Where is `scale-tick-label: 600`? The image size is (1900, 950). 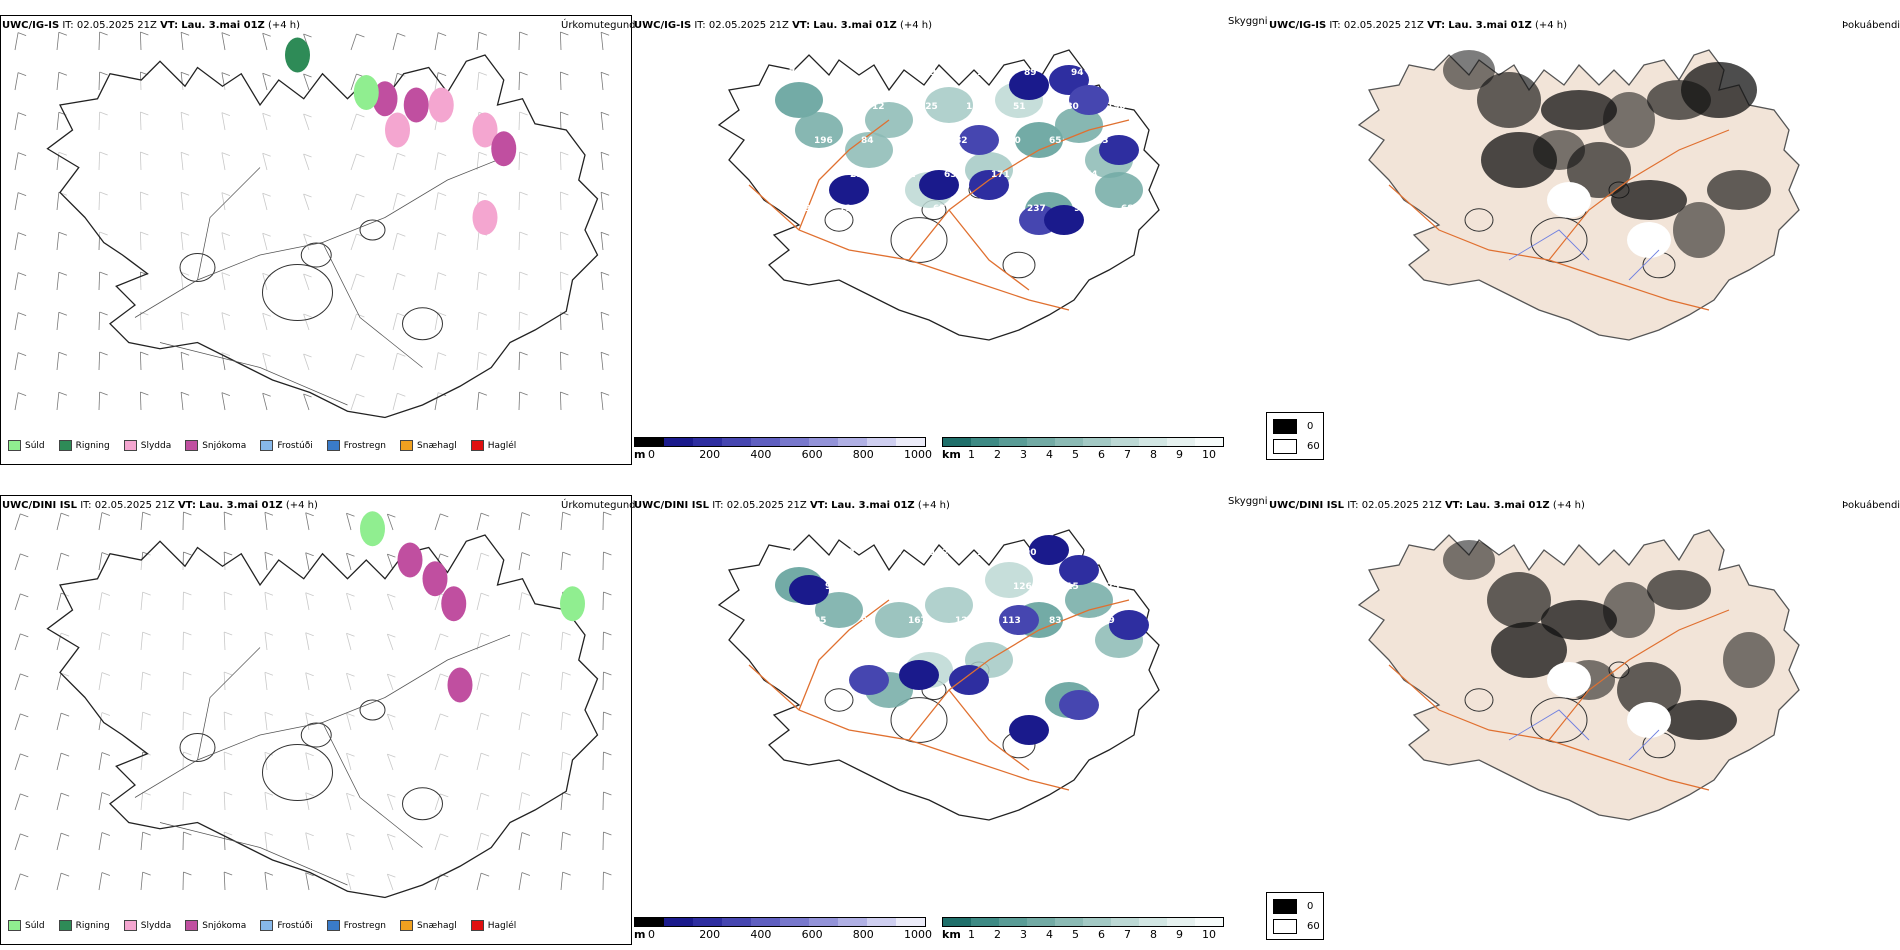
scale-tick-label: 600 is located at coordinates (812, 934).